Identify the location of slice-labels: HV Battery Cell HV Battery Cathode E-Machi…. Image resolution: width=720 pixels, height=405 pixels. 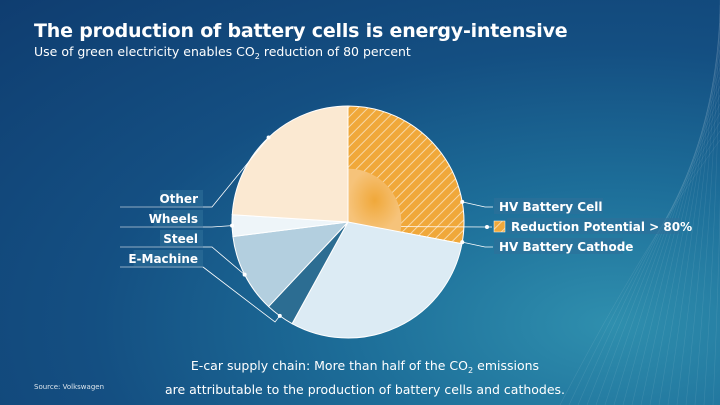
(410, 228).